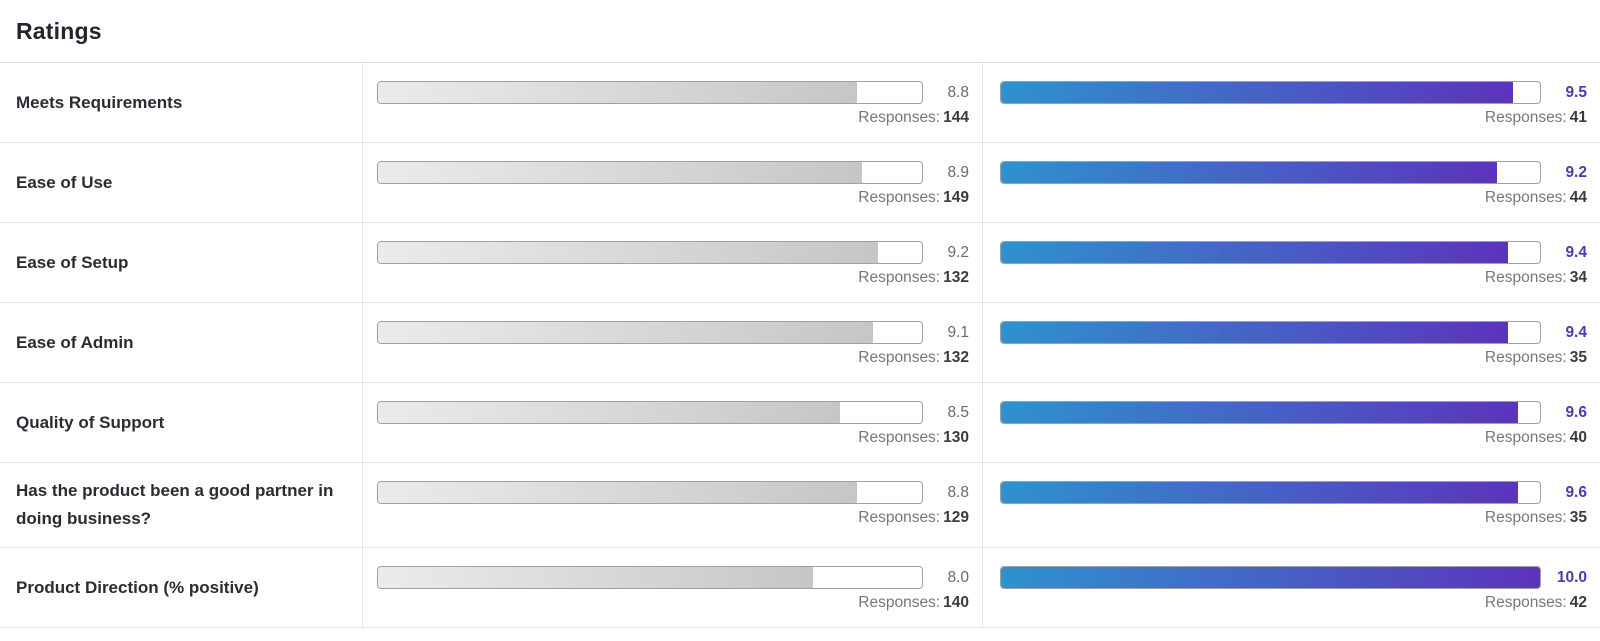  I want to click on right-bar-line: 9.5, so click(1293, 92).